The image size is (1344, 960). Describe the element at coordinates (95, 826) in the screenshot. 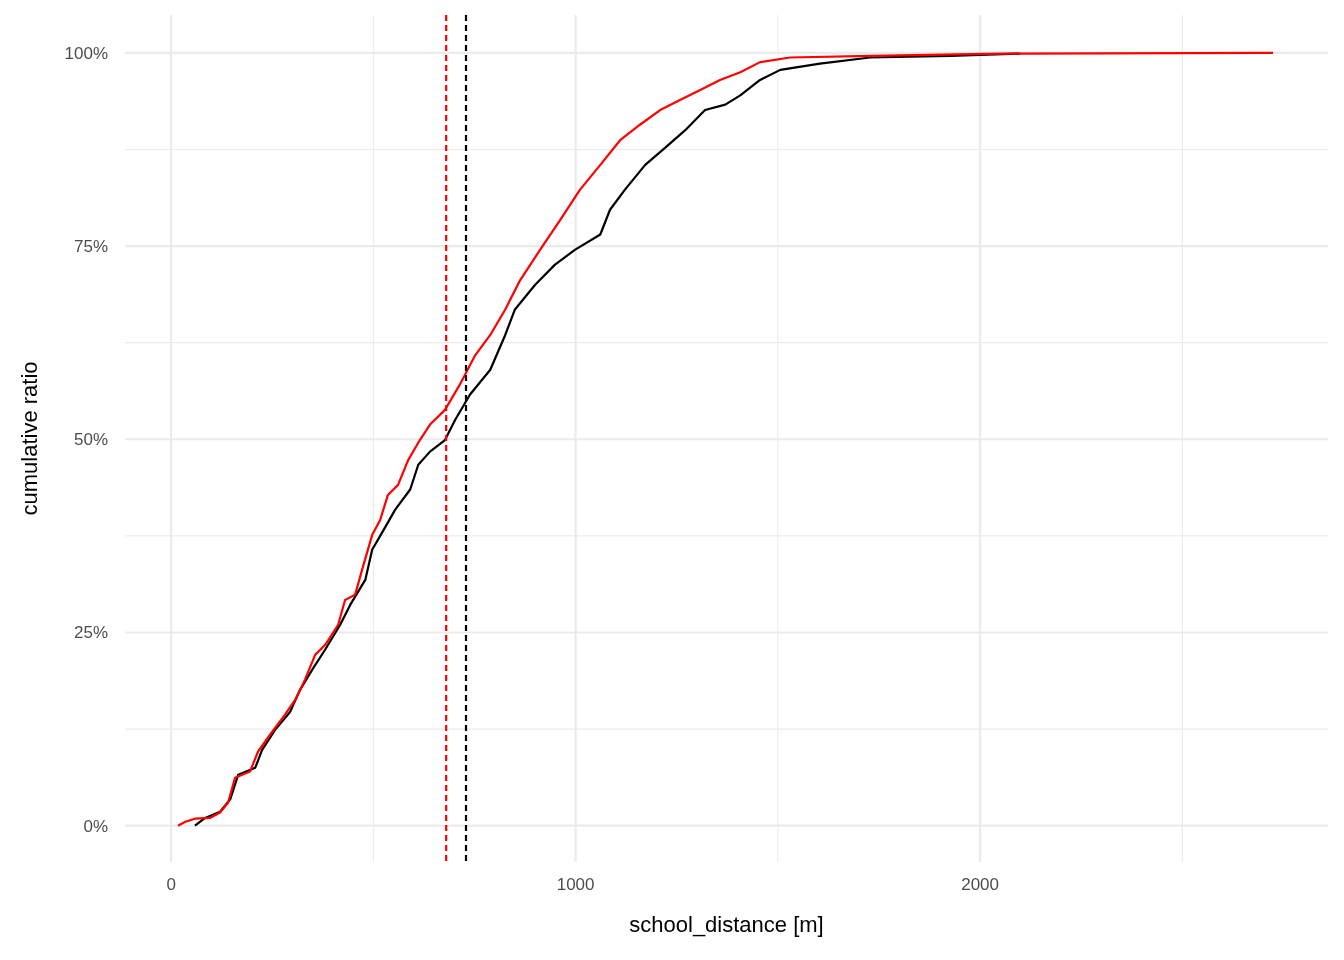

I see `y-tick-label: 0%` at that location.